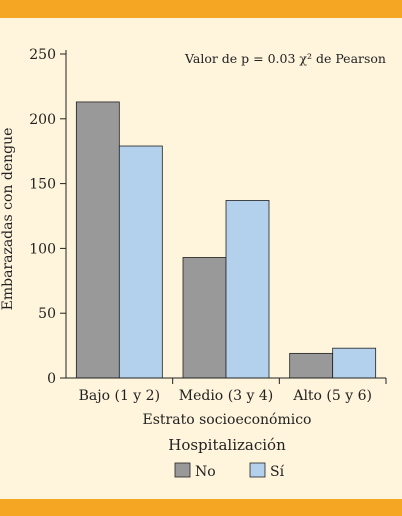 This screenshot has height=516, width=402. Describe the element at coordinates (42, 120) in the screenshot. I see `y-tick-label: 200` at that location.